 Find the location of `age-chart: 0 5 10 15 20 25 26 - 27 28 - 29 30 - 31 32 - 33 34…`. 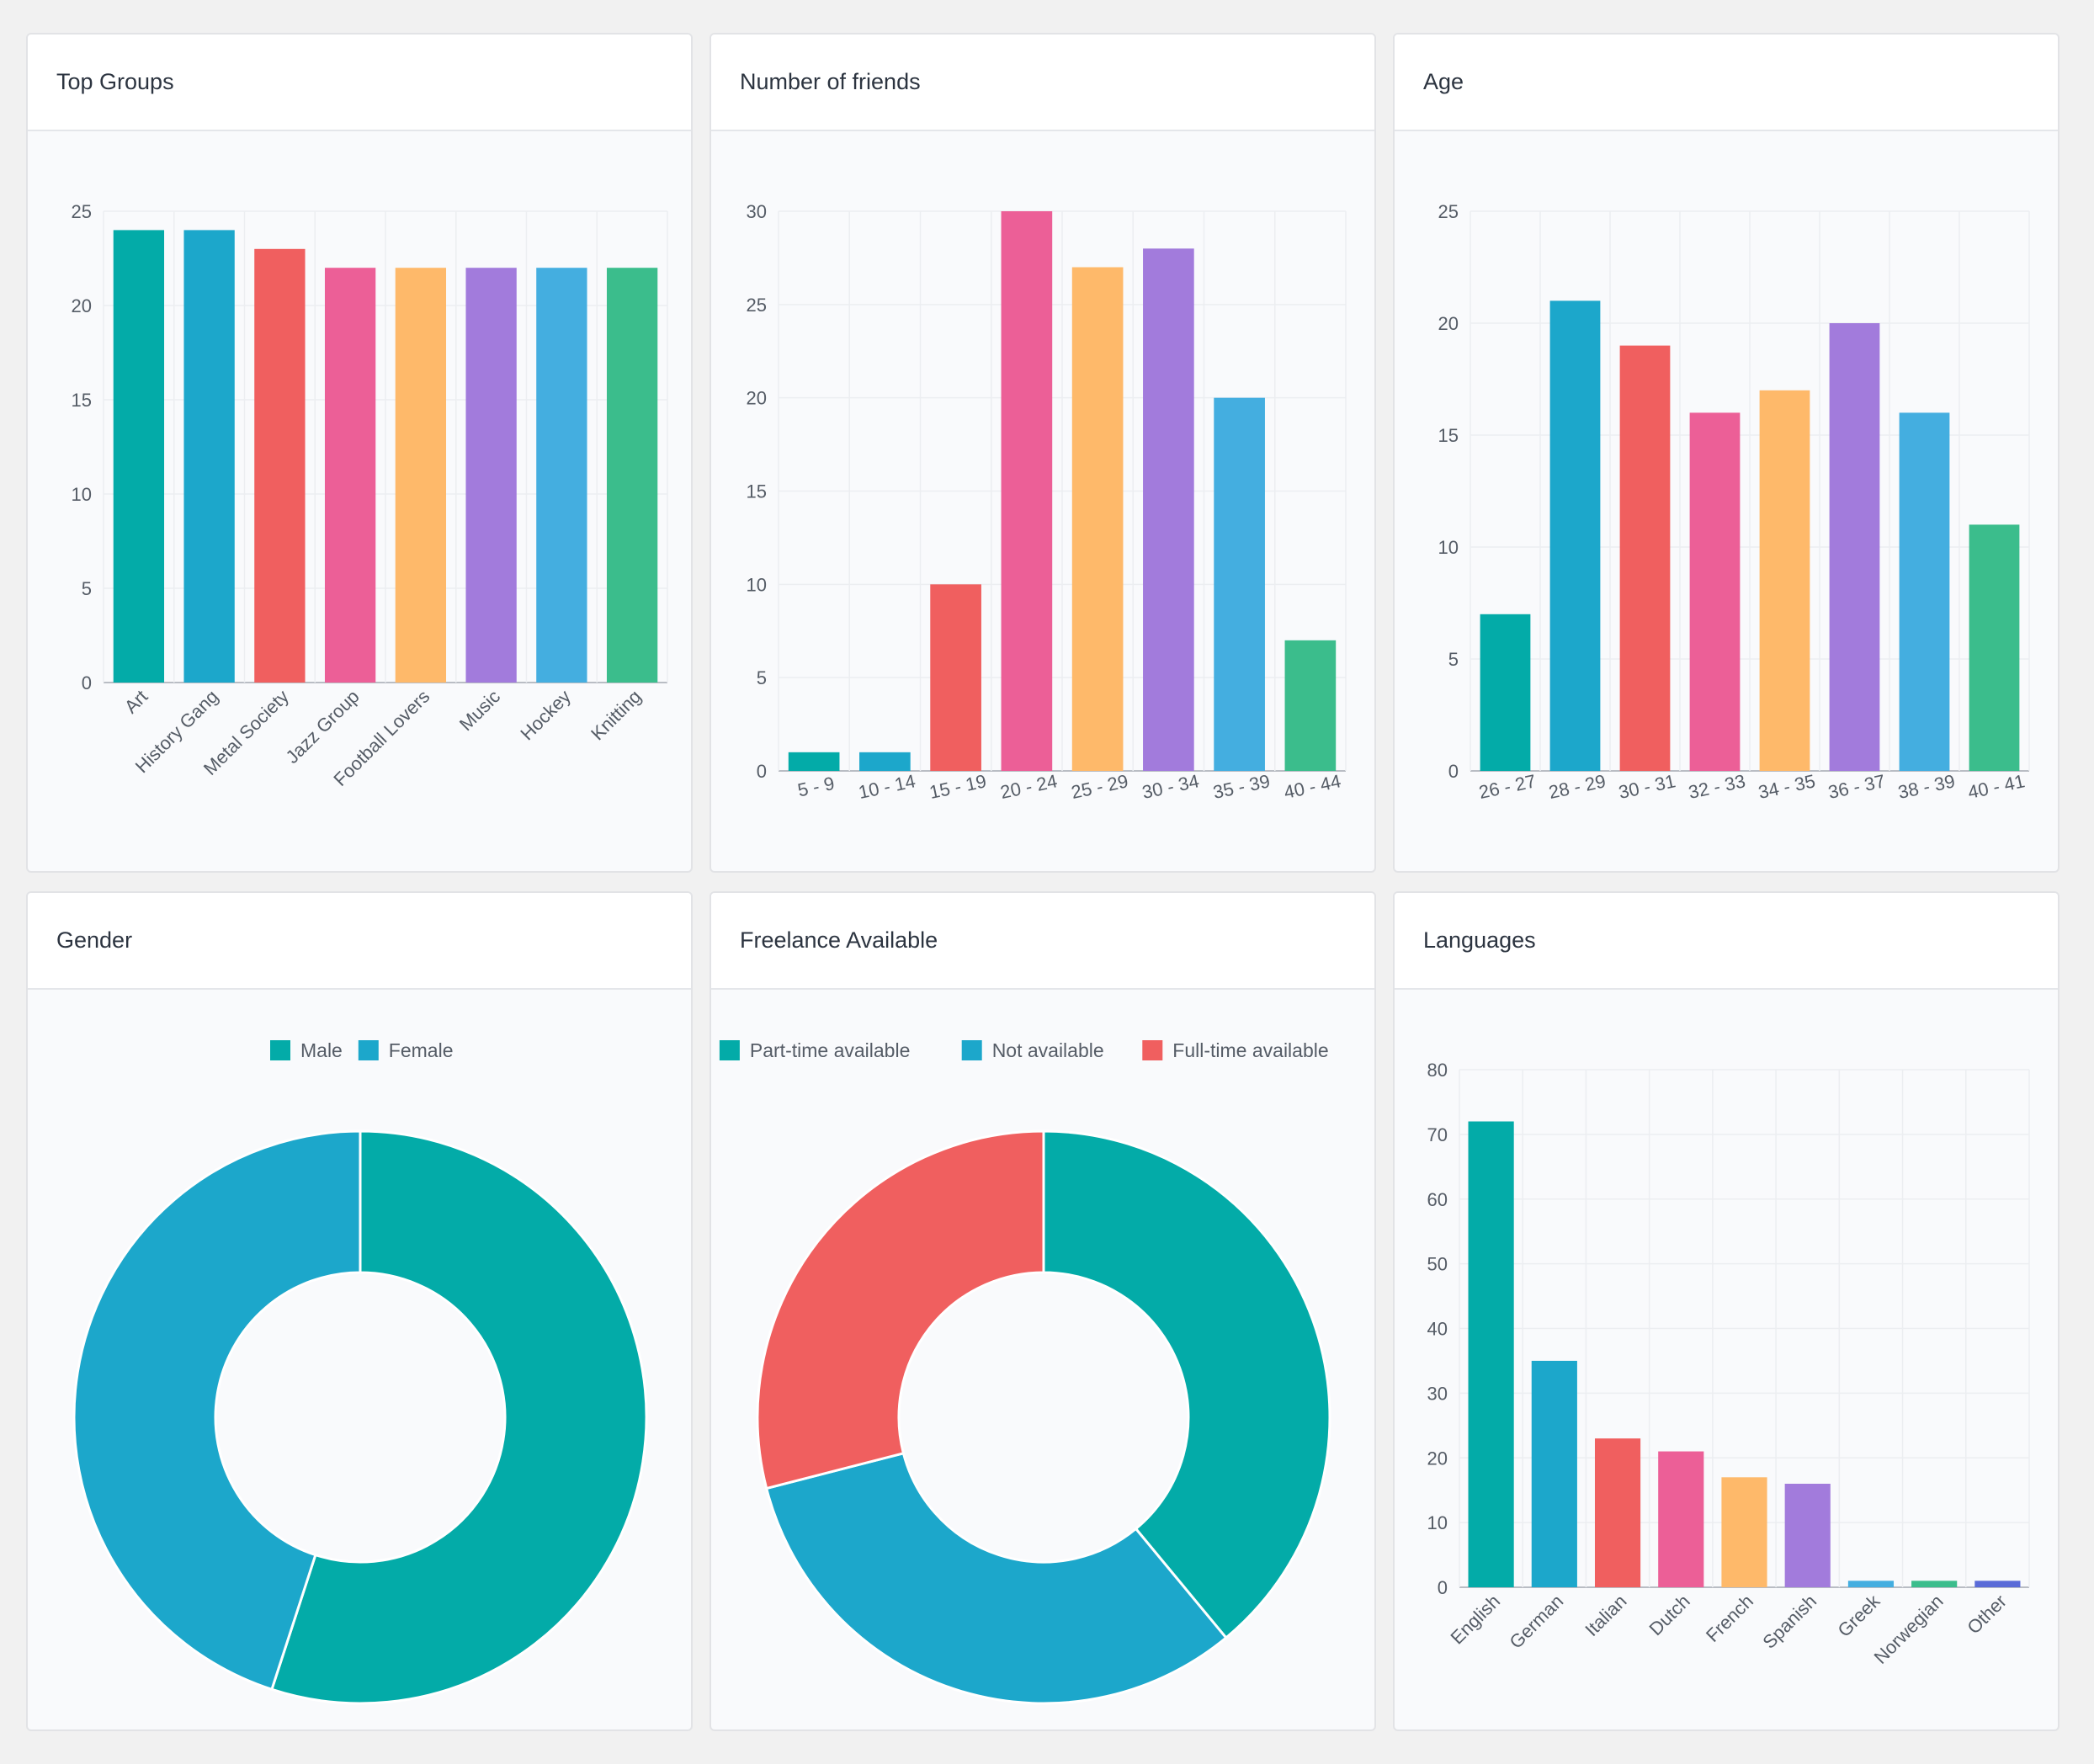

age-chart: 0 5 10 15 20 25 26 - 27 28 - 29 30 - 31 32 - 33 34… is located at coordinates (1734, 502).